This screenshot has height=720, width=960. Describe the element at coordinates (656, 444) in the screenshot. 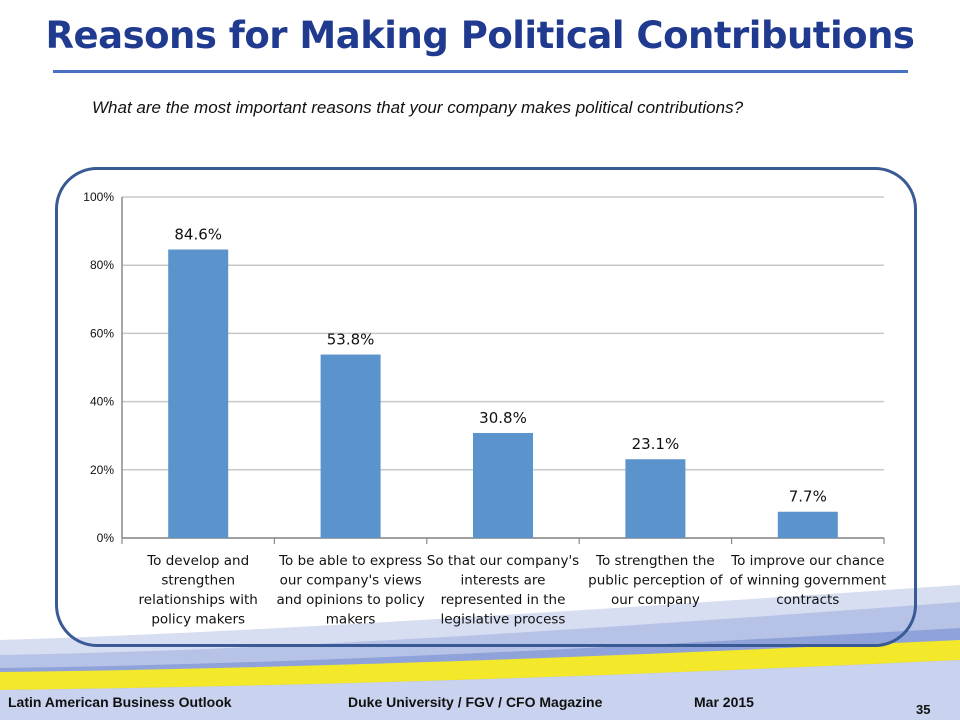

I see `data-label: 23.1%` at that location.